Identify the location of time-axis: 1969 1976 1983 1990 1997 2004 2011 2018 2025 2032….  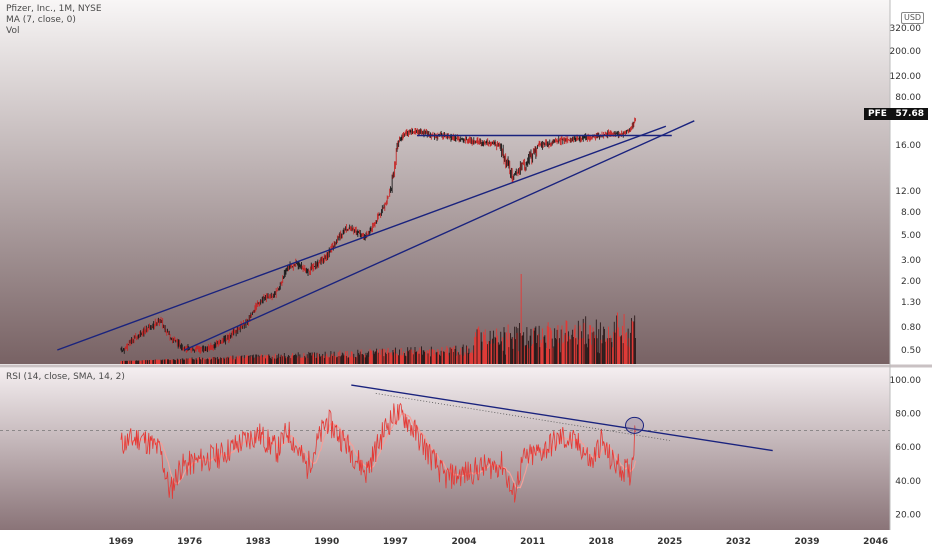
(498, 542).